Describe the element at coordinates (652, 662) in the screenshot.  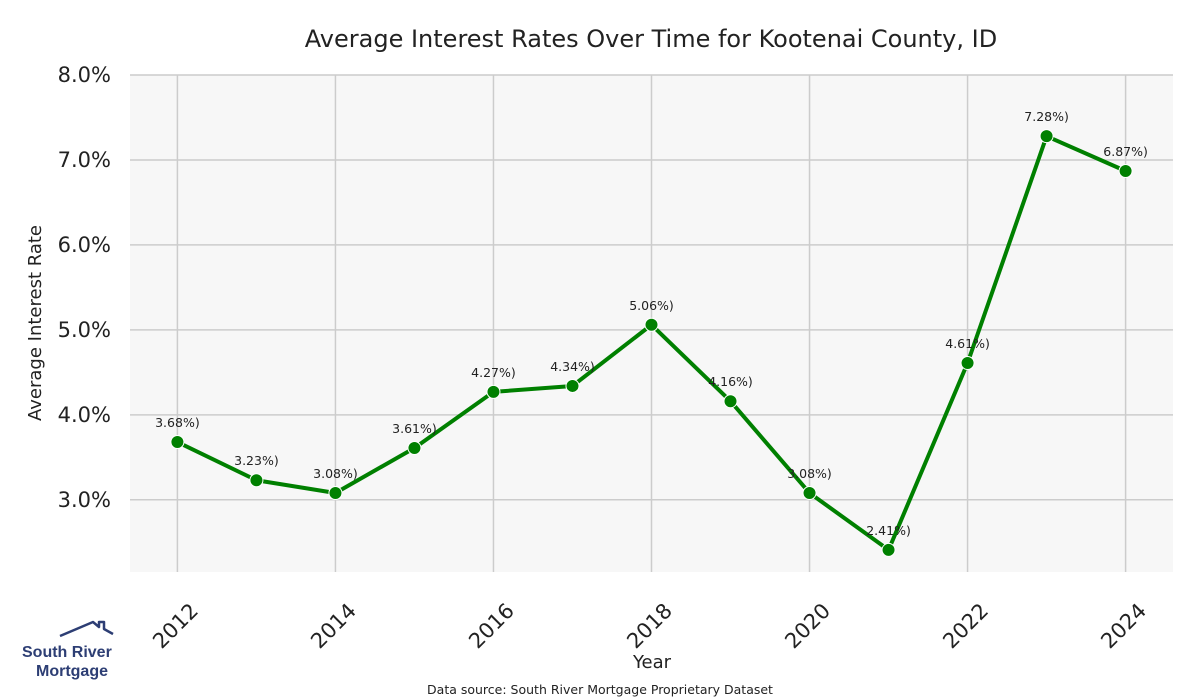
I see `x-axis-label: Year` at that location.